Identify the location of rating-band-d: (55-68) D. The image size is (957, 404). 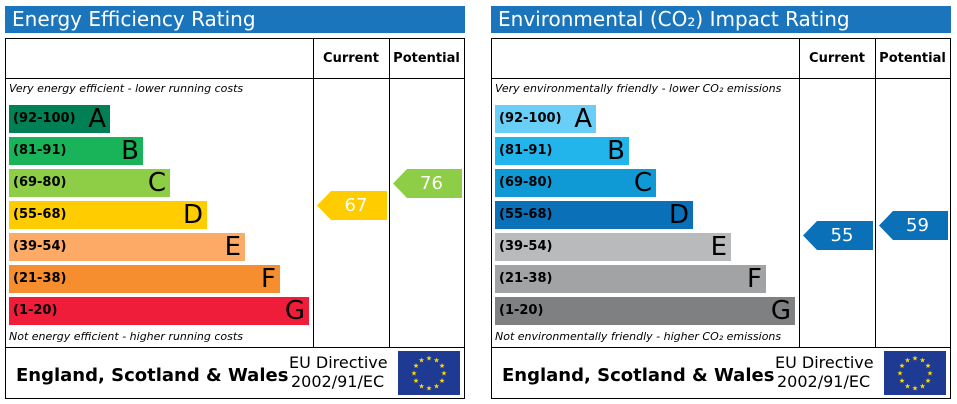
(594, 215).